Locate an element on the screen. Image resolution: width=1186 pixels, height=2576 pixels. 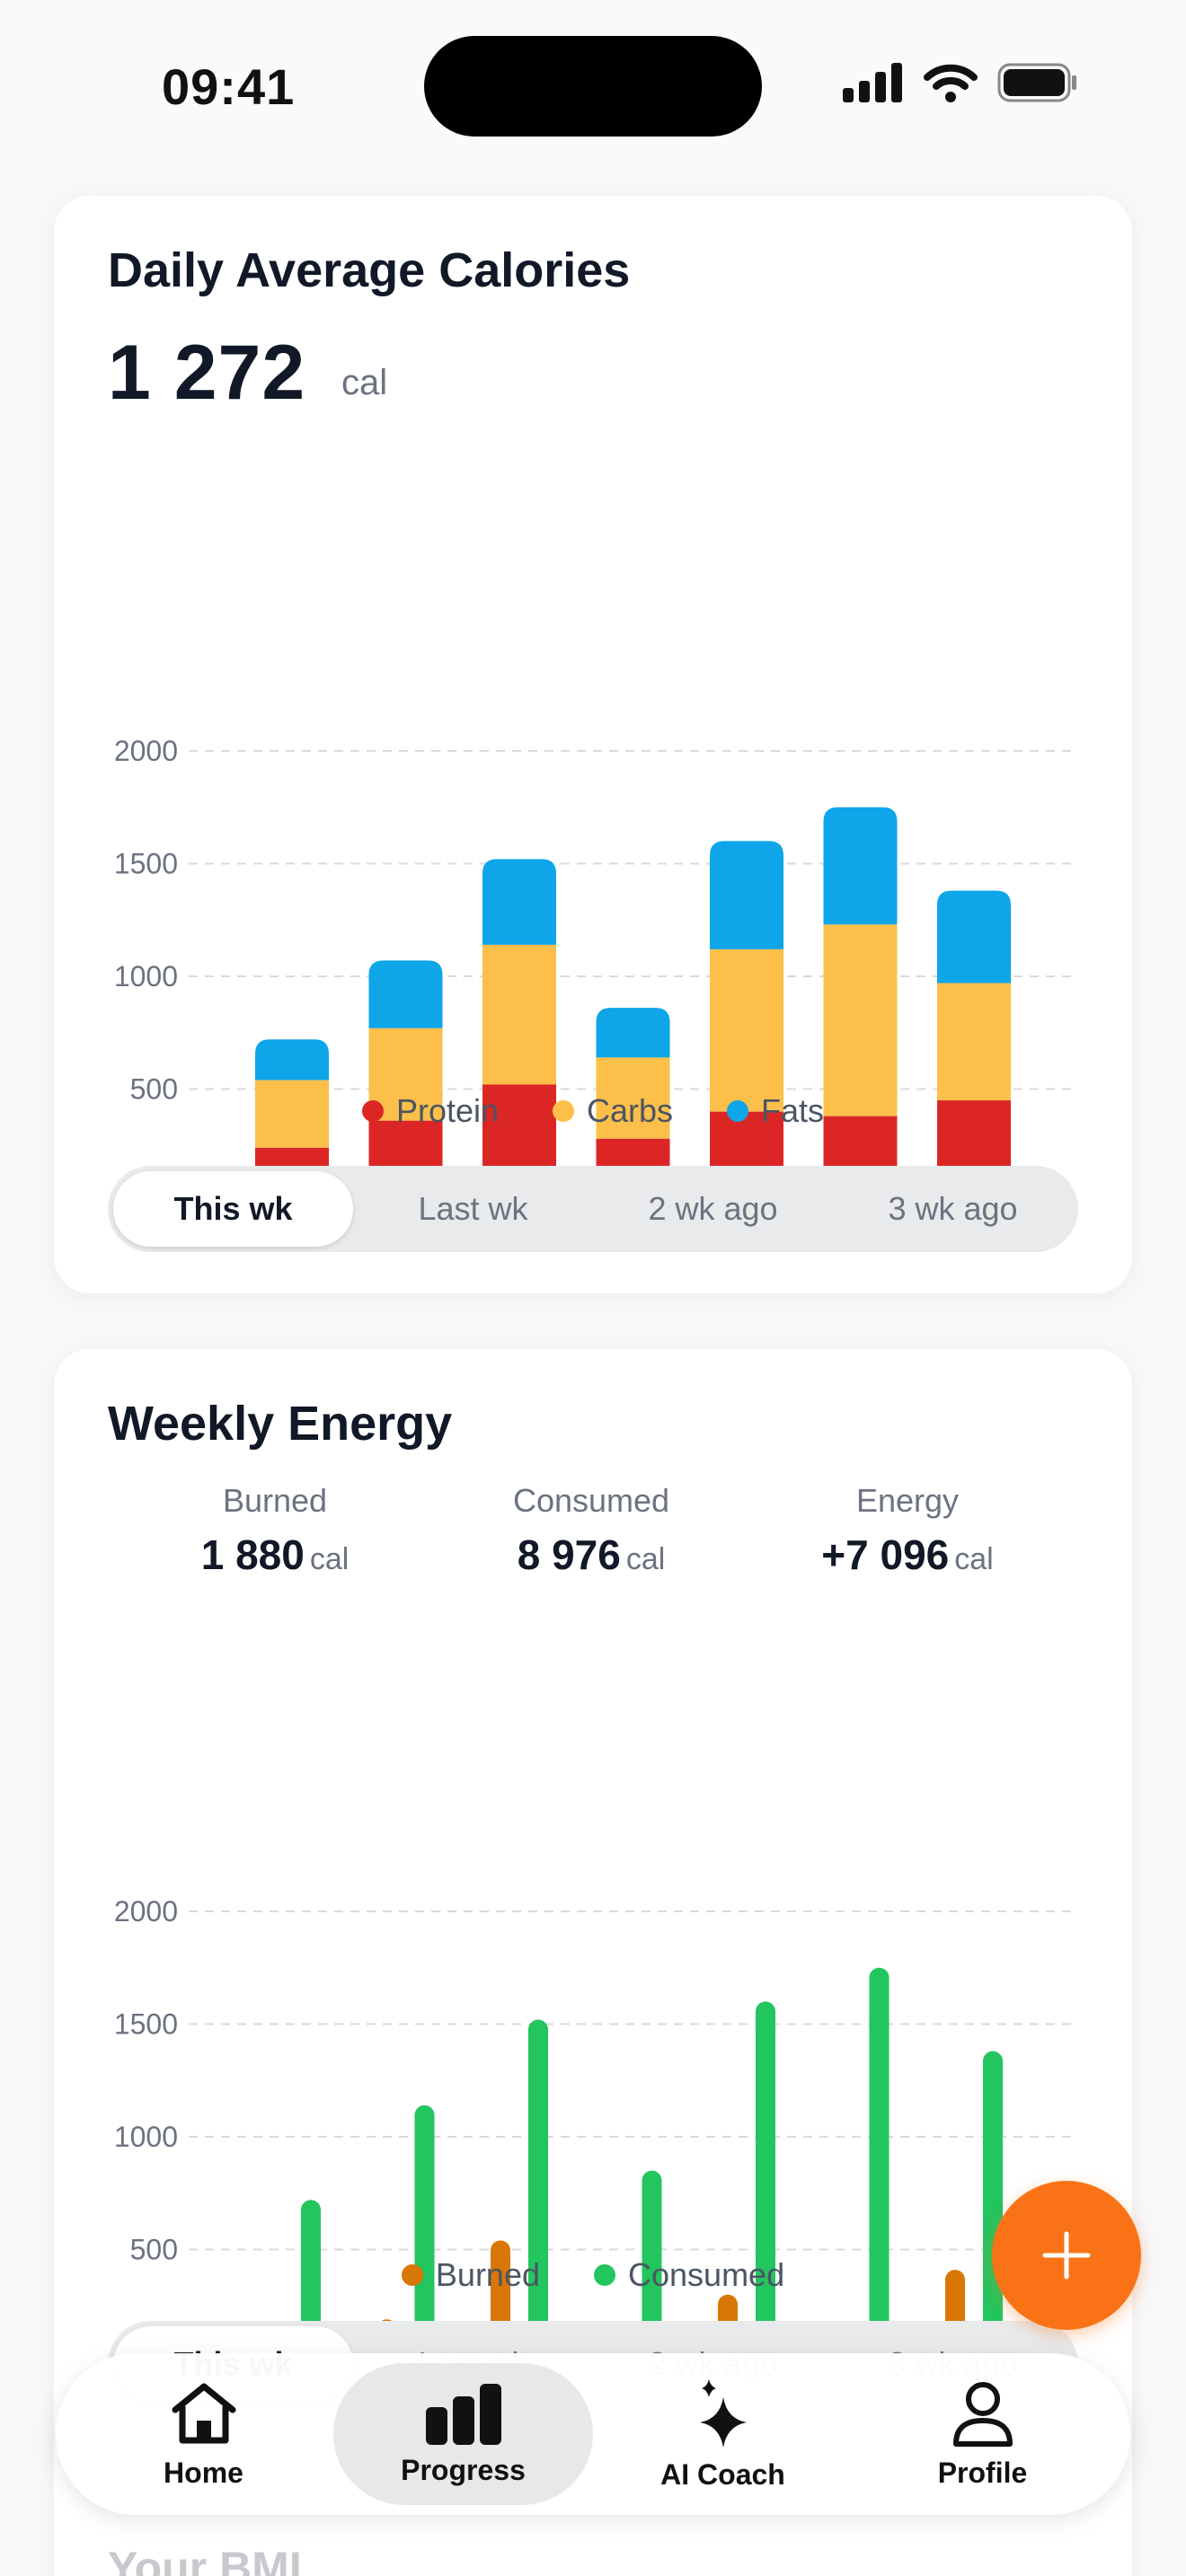
tab-label: AI Coach is located at coordinates (722, 2474).